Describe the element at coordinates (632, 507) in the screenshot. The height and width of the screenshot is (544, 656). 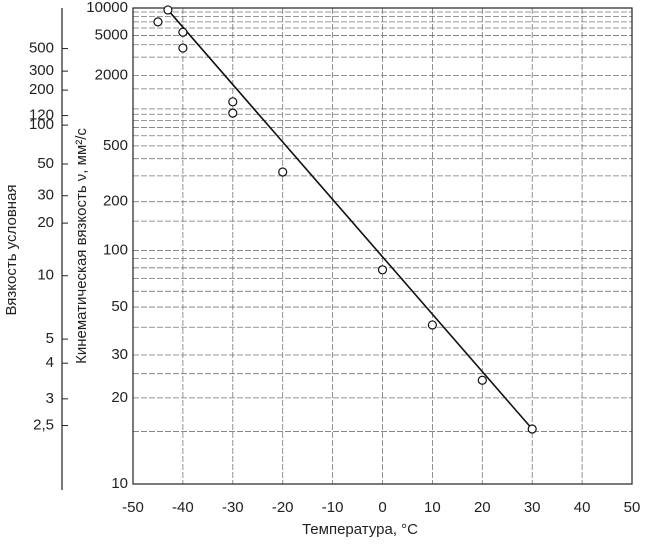
I see `x-tick-label: 50` at that location.